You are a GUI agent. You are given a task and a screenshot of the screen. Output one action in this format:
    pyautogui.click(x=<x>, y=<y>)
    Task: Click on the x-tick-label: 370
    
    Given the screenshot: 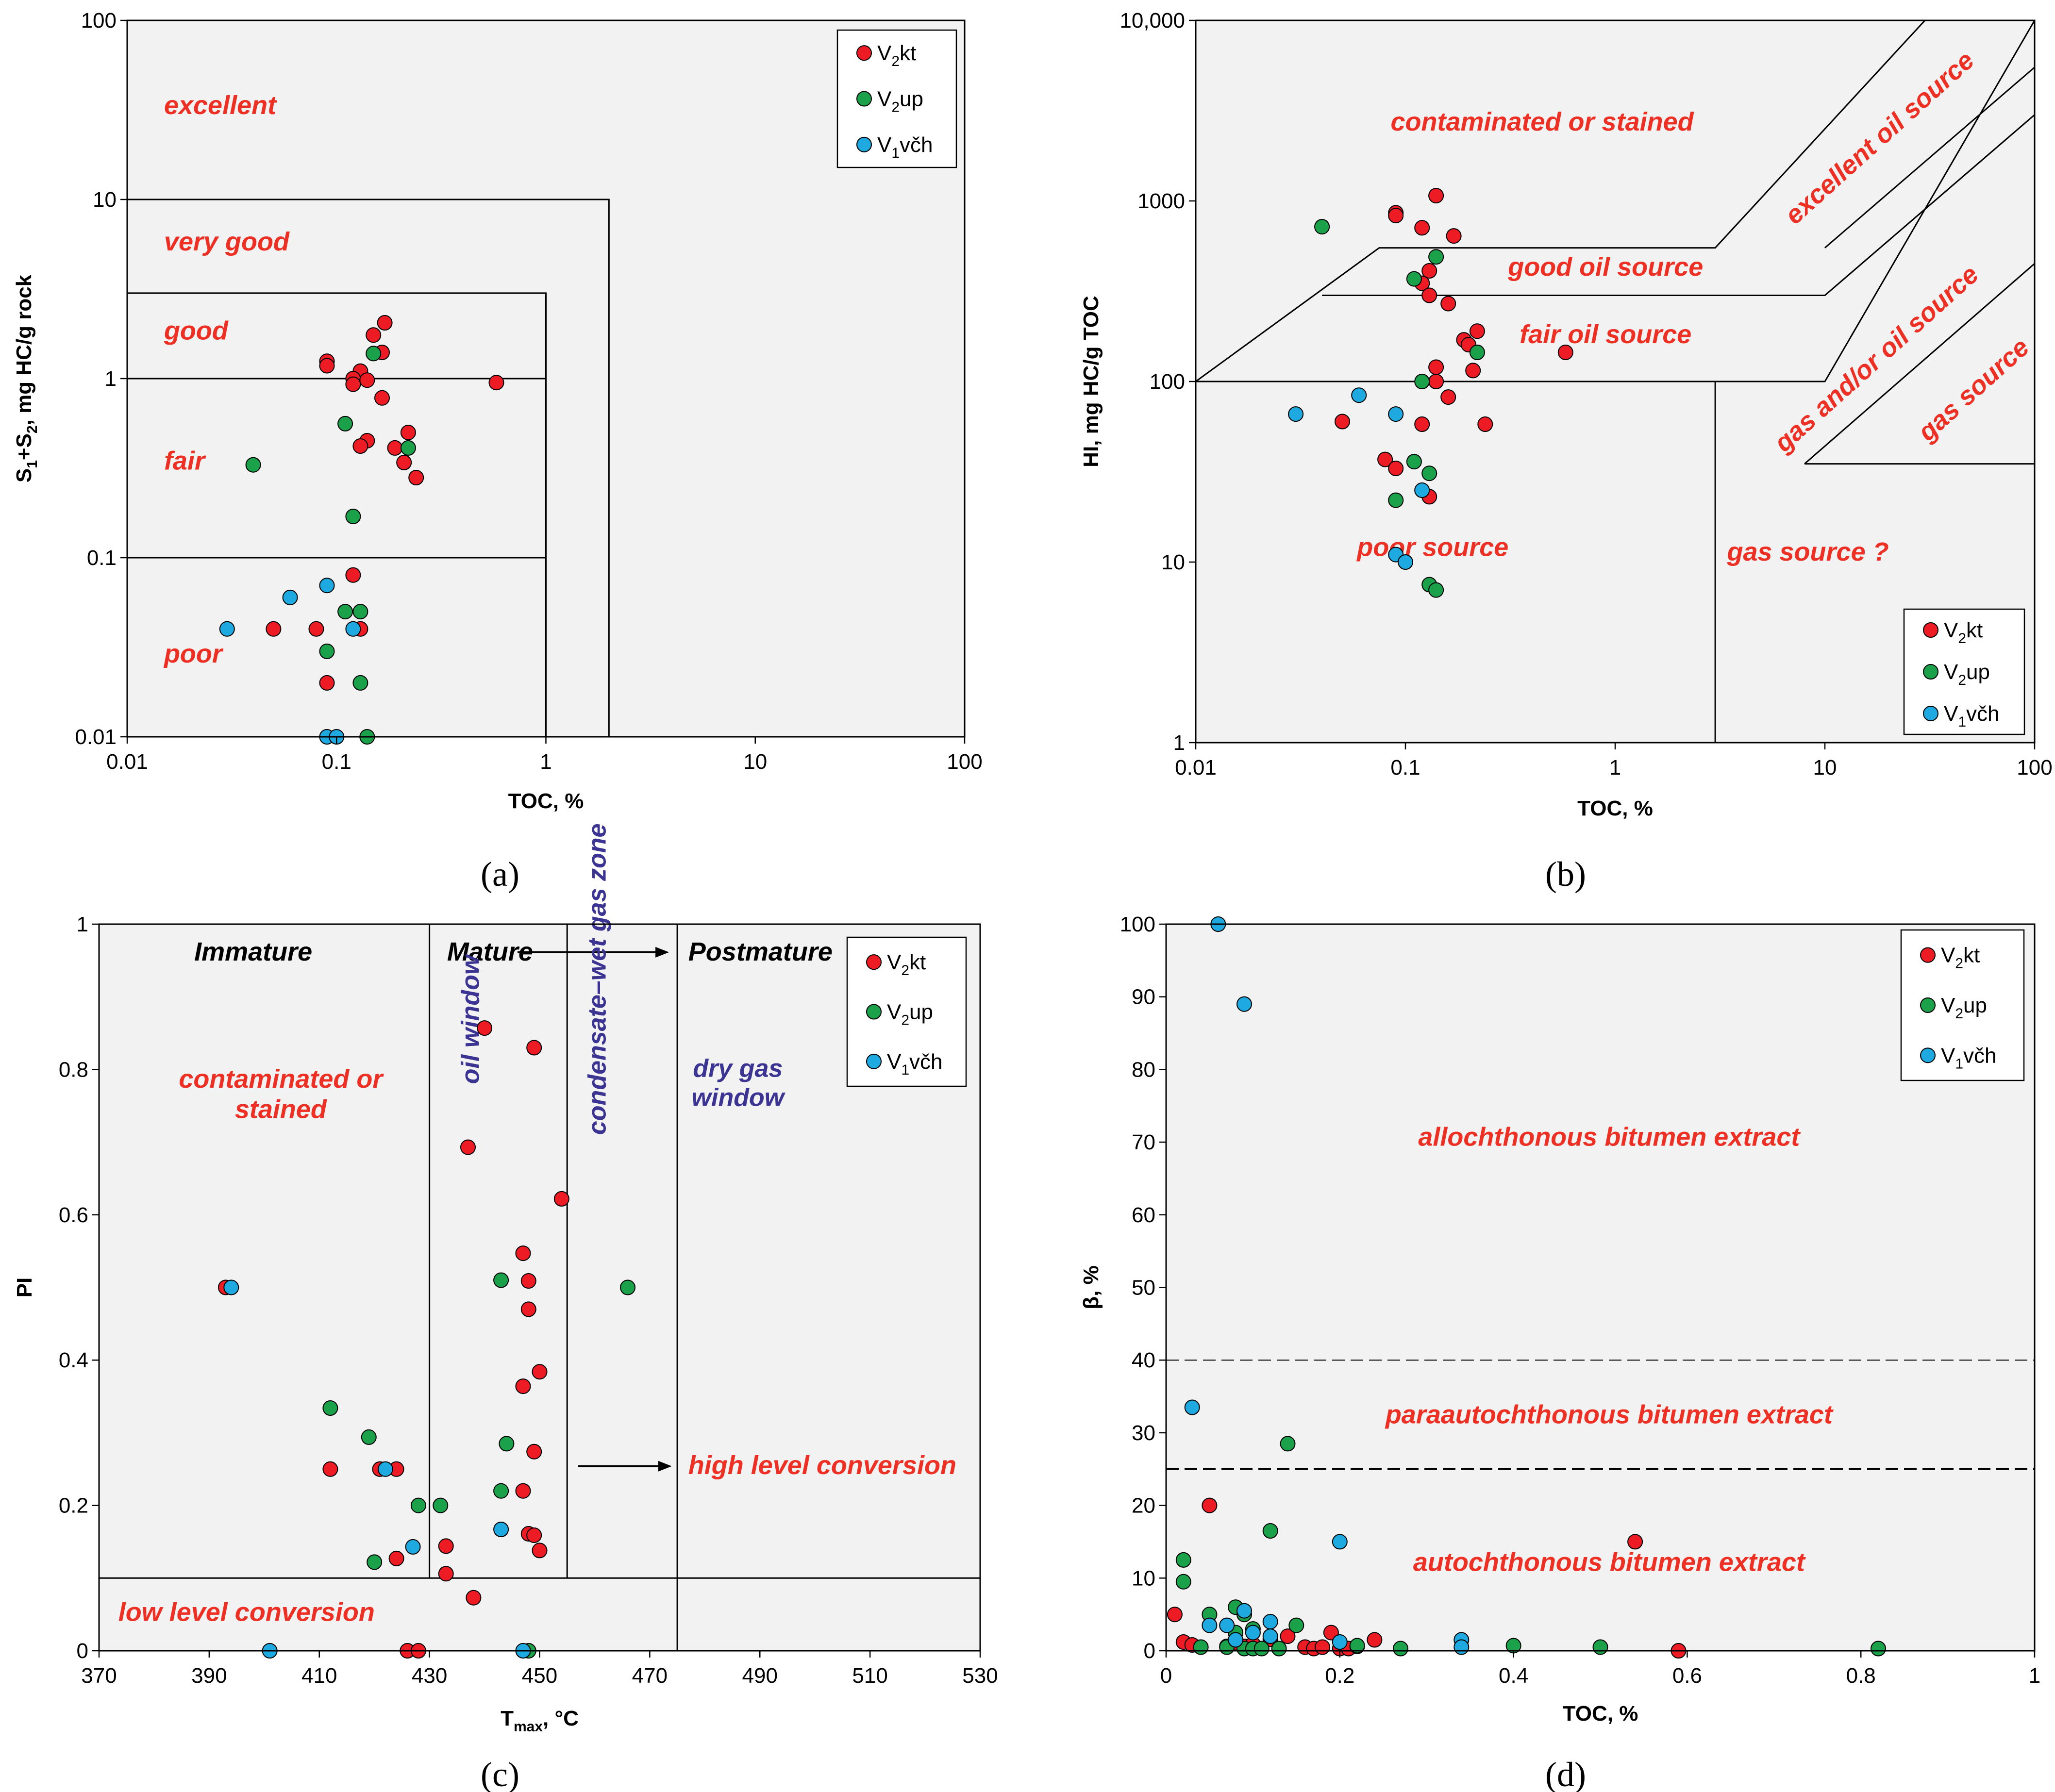 What is the action you would take?
    pyautogui.click(x=99, y=1676)
    